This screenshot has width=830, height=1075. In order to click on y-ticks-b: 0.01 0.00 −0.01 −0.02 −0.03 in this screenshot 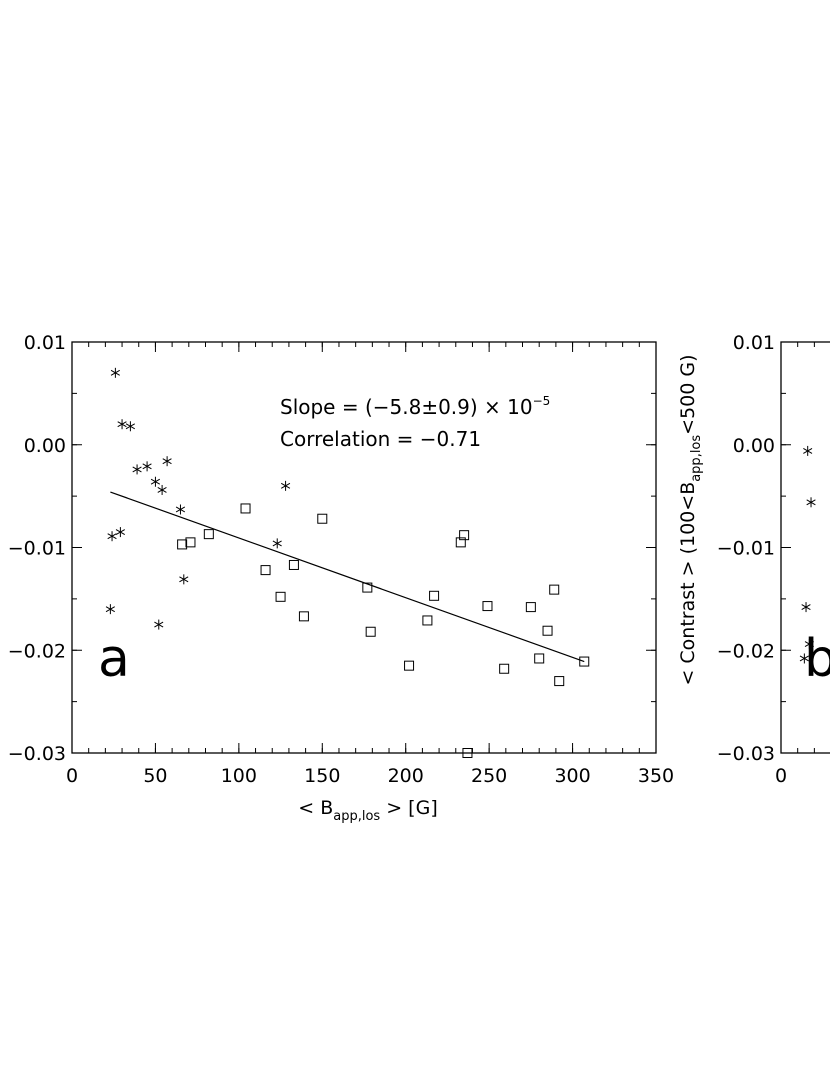, I will do `click(754, 548)`.